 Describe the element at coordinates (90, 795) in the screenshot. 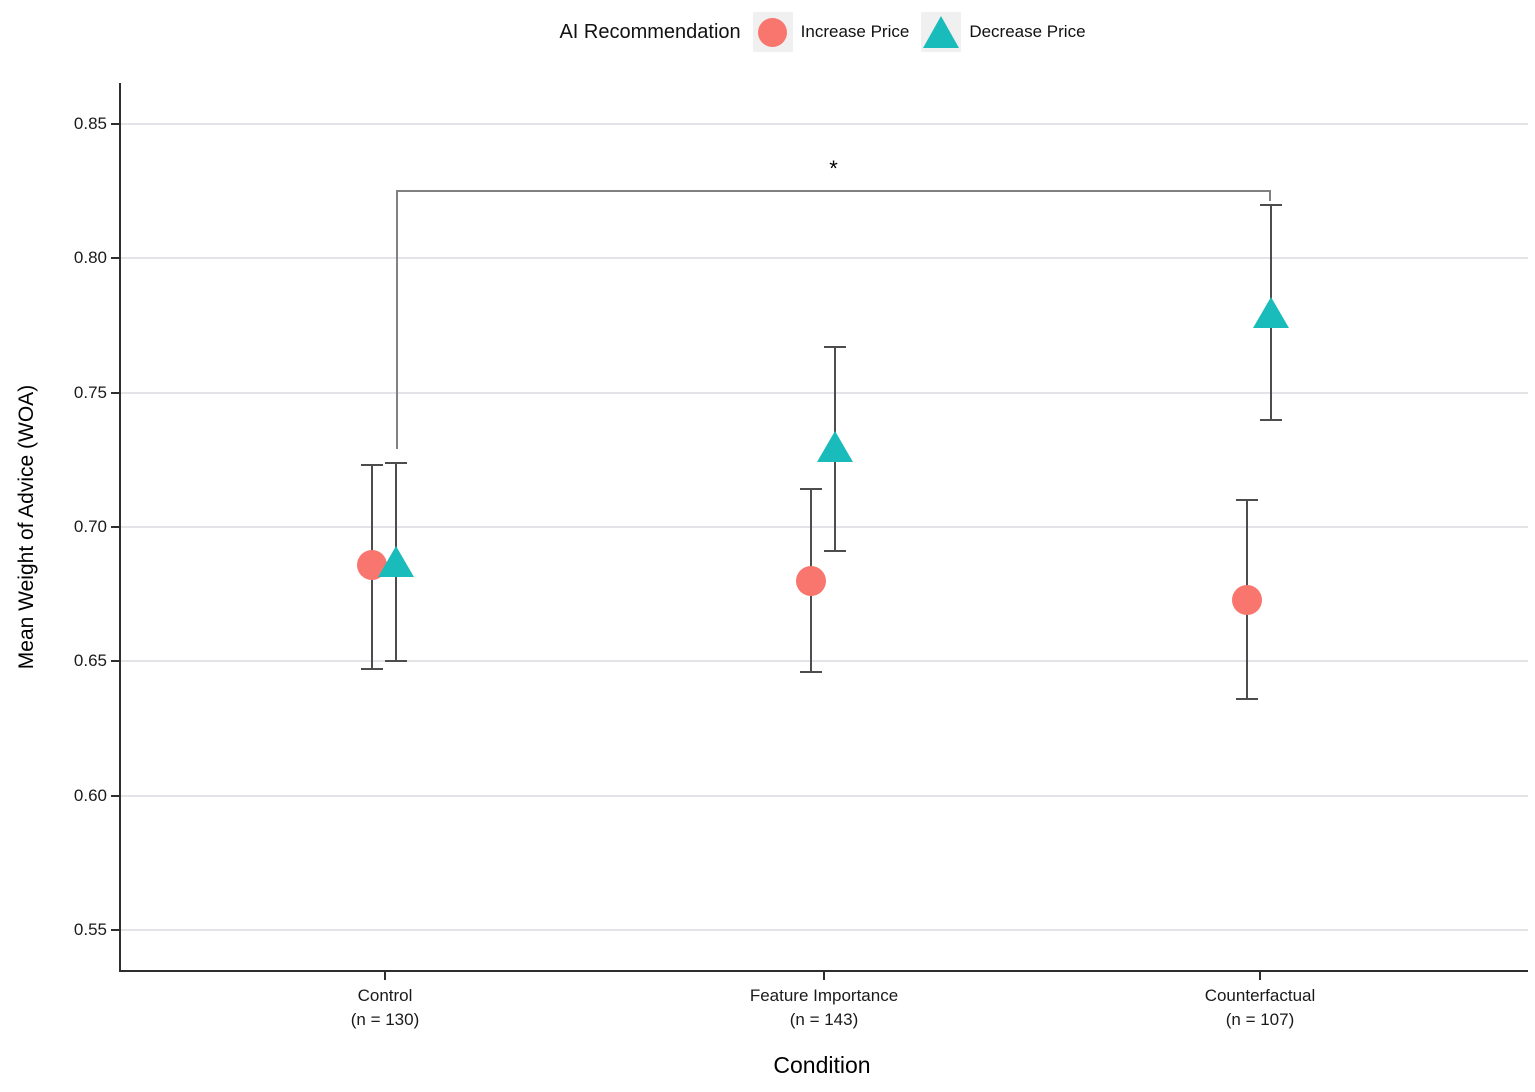

I see `y-tick-label: 0.60` at that location.